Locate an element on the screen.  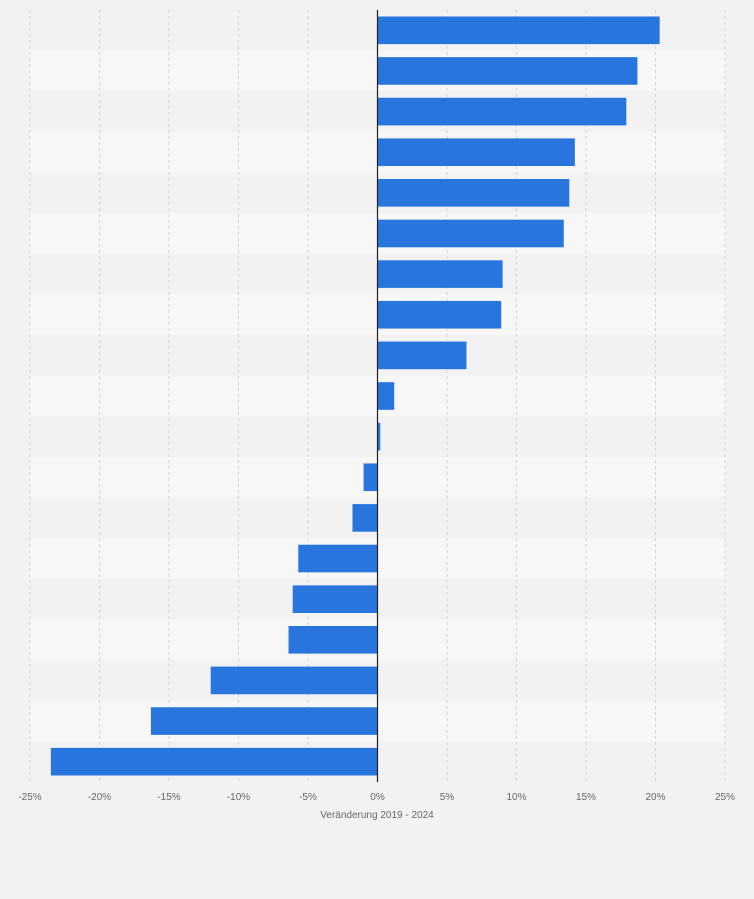
x-tick-label: -25% is located at coordinates (29, 797).